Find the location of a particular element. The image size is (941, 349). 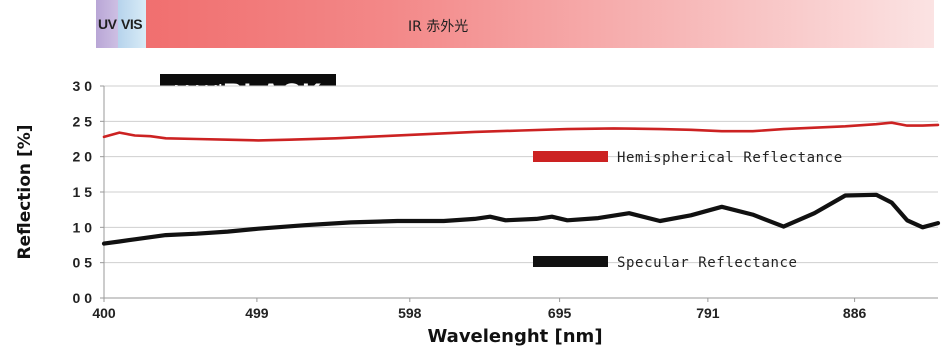

spectrum-band: UV VIS IR 赤外光 is located at coordinates (515, 24).